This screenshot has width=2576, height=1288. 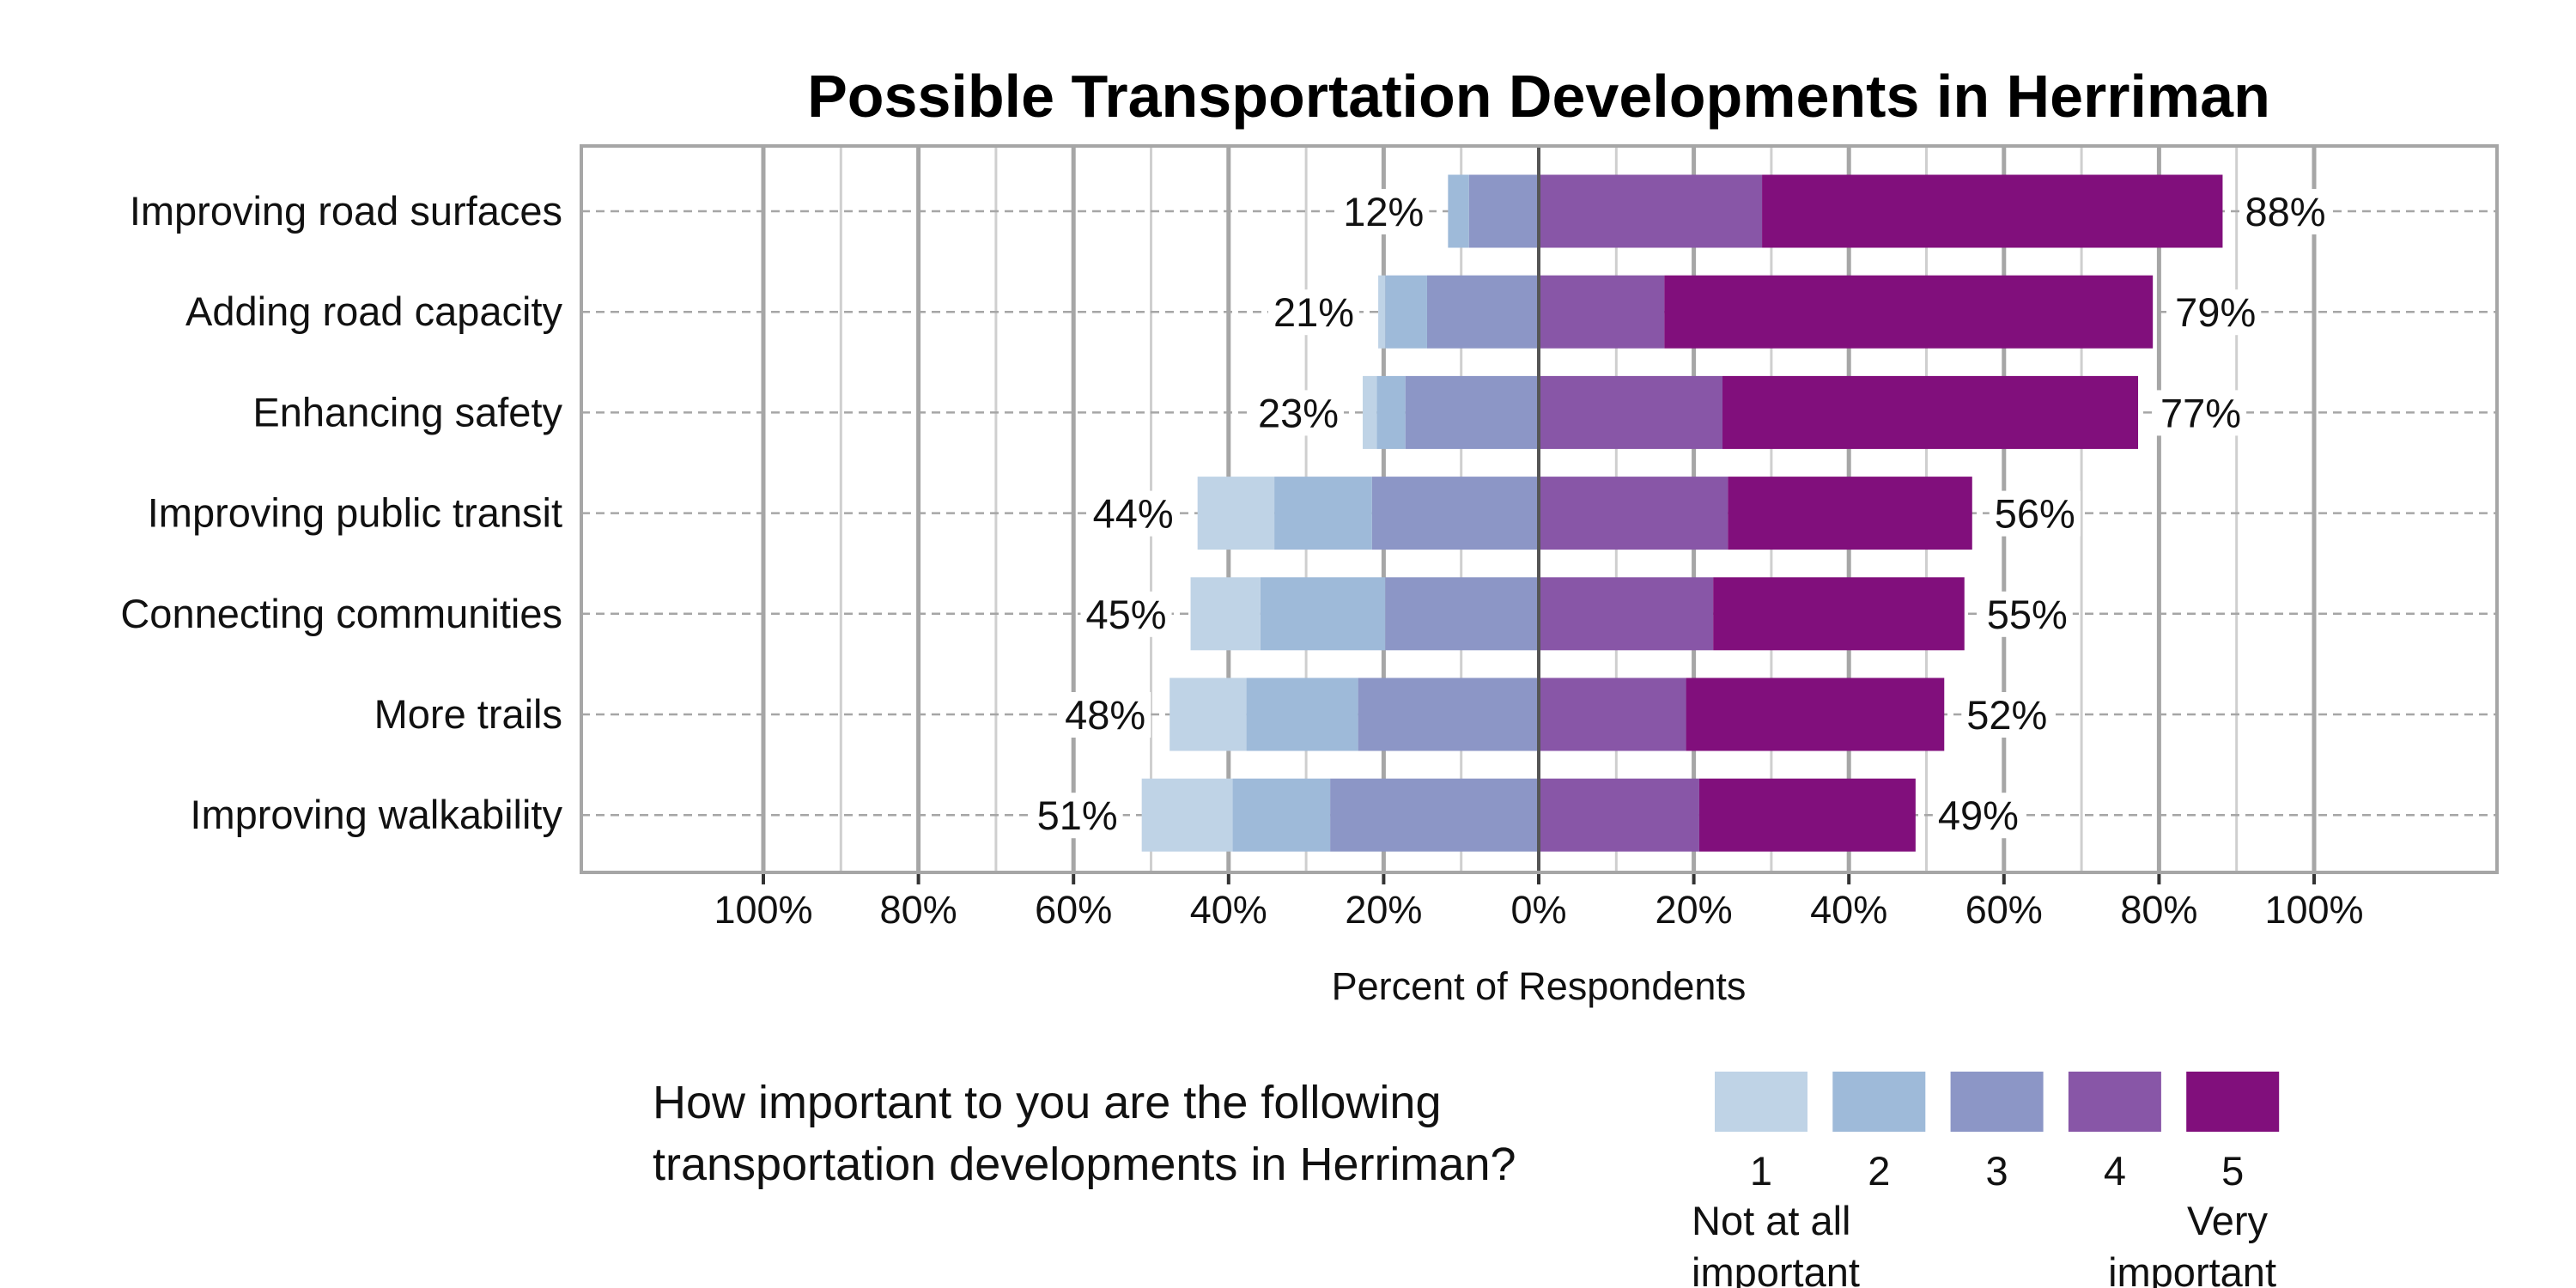 What do you see at coordinates (407, 411) in the screenshot?
I see `category-label: Enhancing safety` at bounding box center [407, 411].